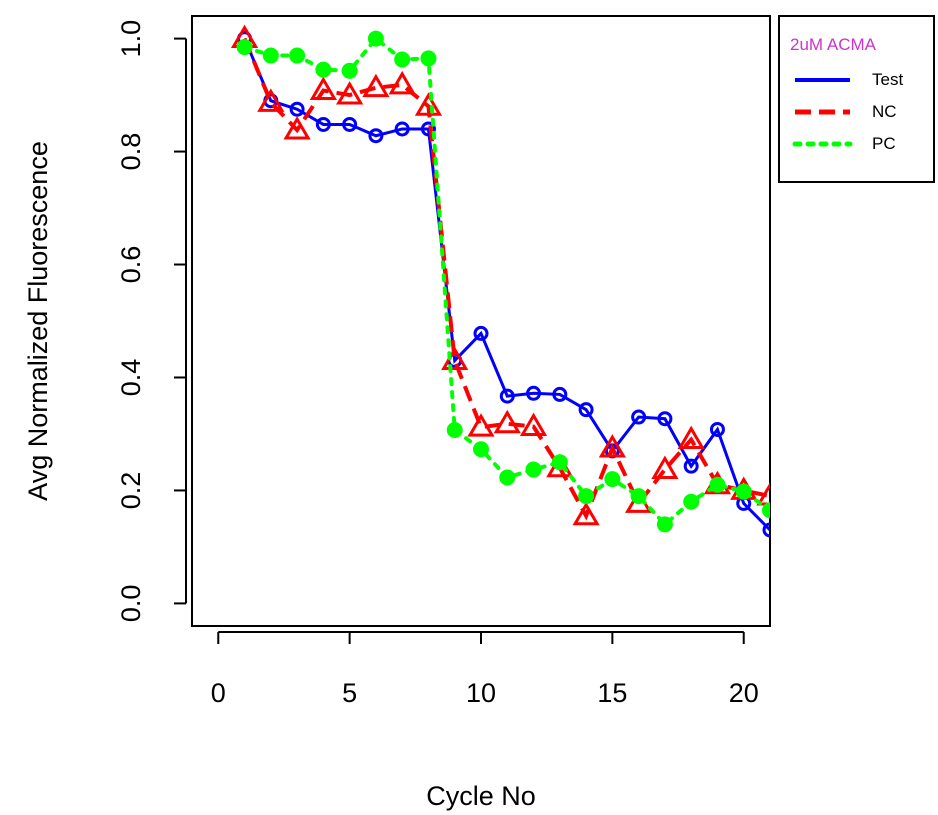 This screenshot has height=815, width=938. Describe the element at coordinates (833, 44) in the screenshot. I see `legend-title: 2uM ACMA` at that location.